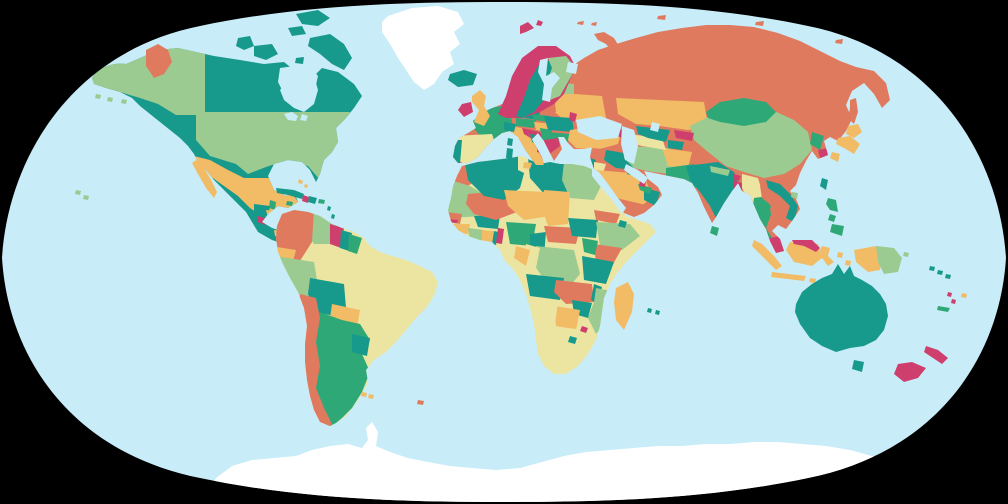  Describe the element at coordinates (509, 153) in the screenshot. I see `region-sardinia` at that location.